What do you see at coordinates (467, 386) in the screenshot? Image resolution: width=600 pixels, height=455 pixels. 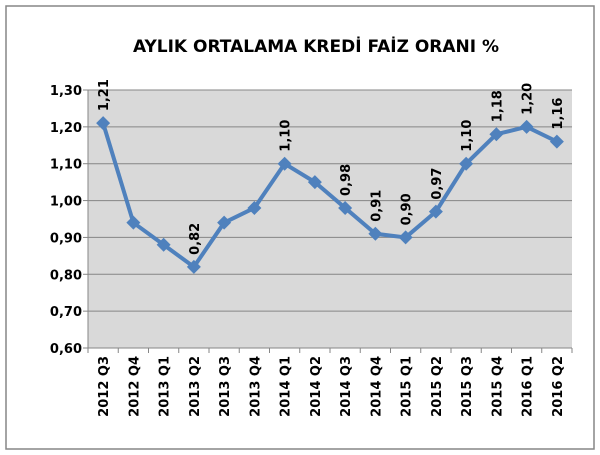 I see `x-tick-label: 2015 Q3` at bounding box center [467, 386].